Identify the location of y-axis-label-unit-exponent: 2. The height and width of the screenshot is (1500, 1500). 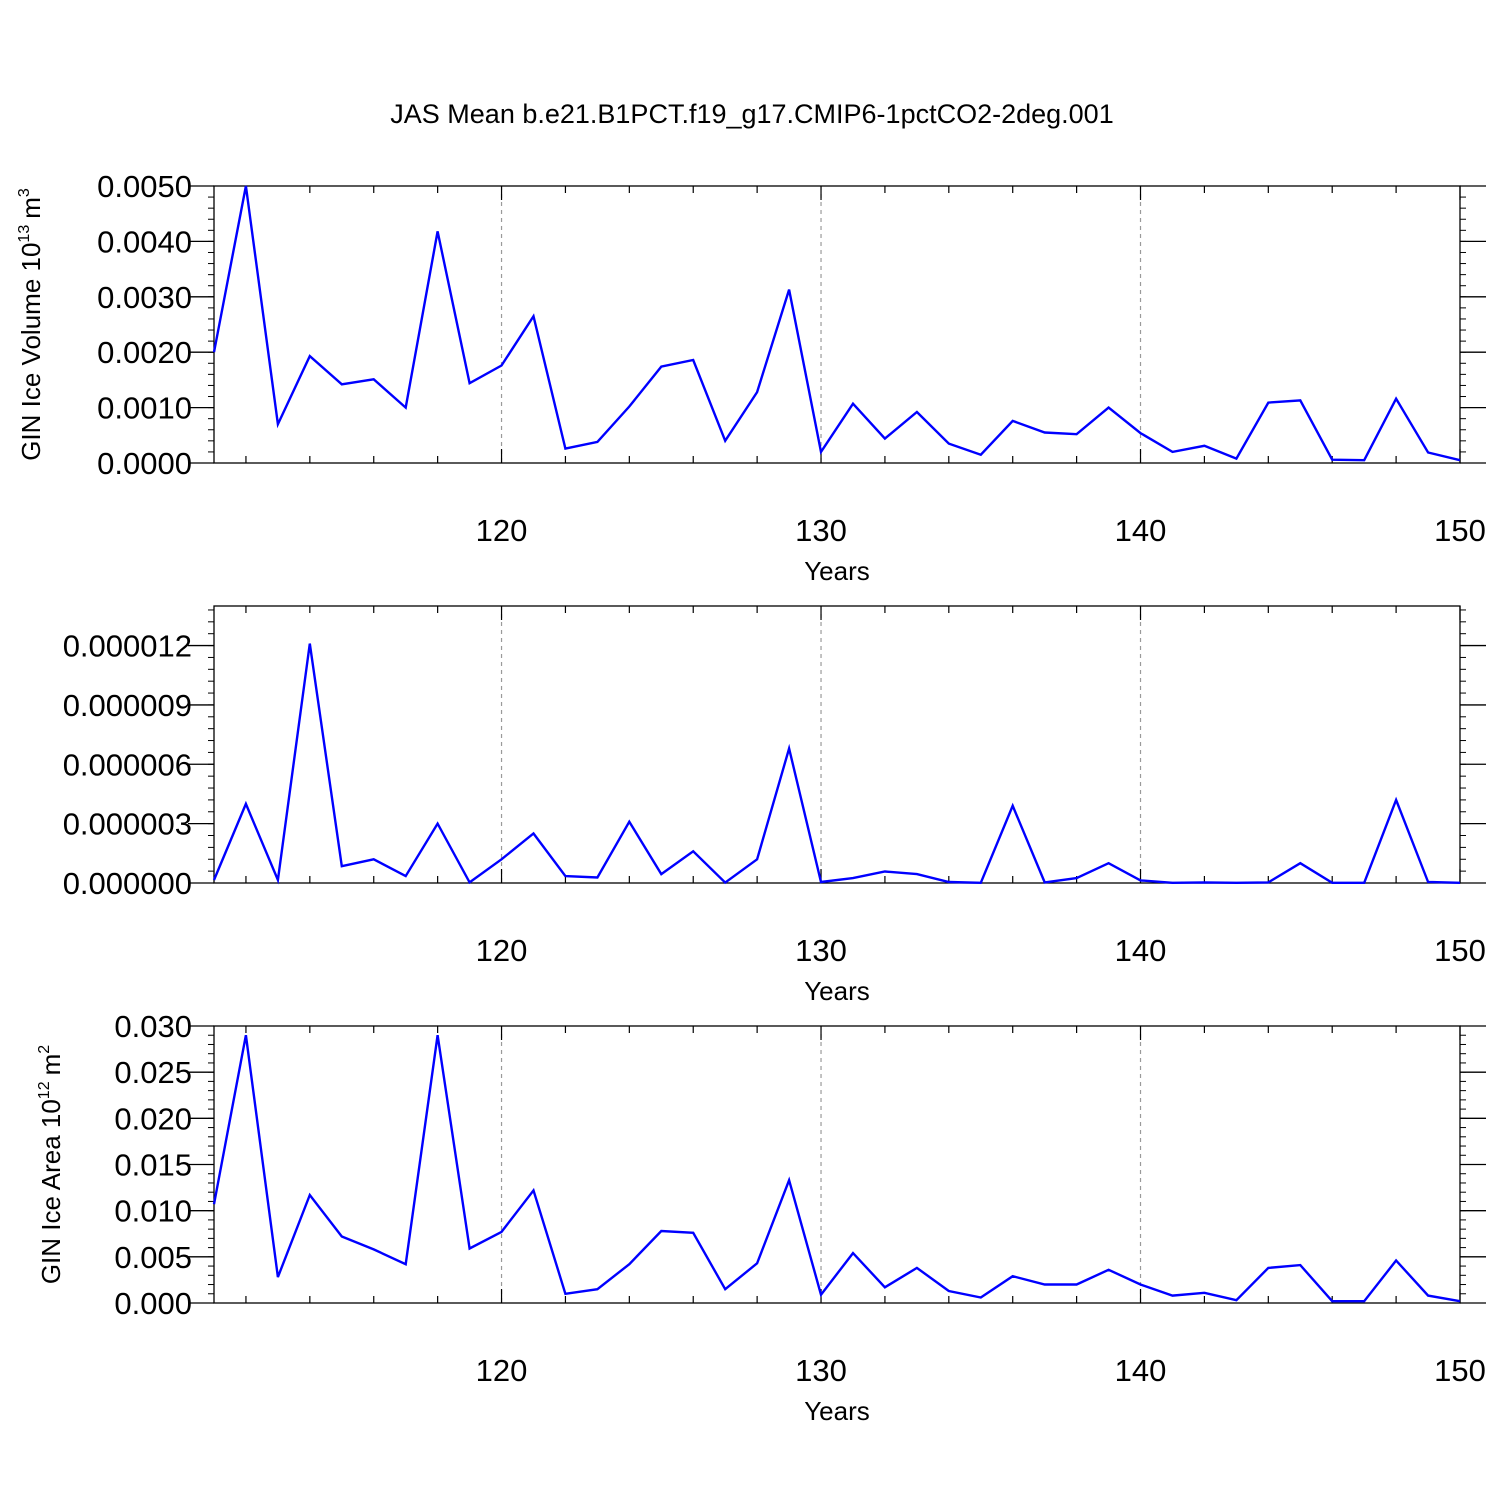
(44, 1049).